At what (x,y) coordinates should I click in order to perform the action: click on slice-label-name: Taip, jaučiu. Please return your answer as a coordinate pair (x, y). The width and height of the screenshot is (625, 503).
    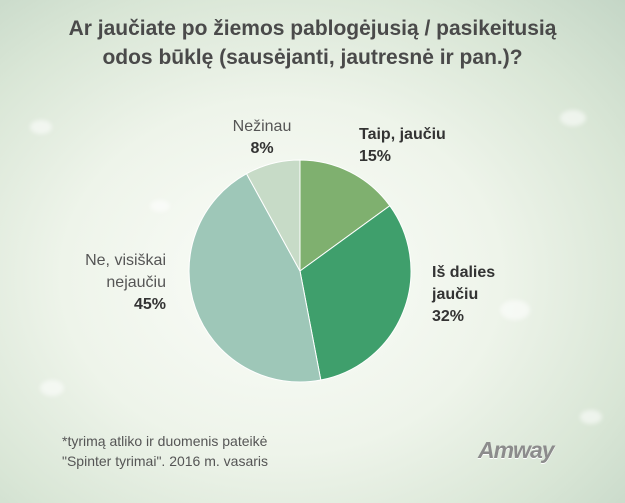
    Looking at the image, I should click on (402, 134).